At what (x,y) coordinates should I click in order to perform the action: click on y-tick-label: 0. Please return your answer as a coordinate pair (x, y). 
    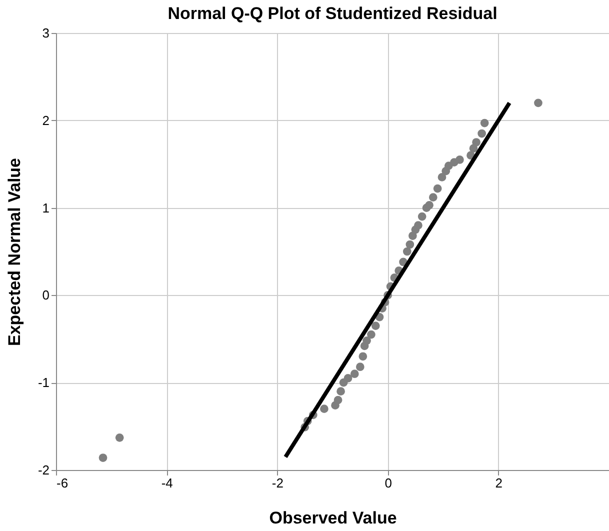
    Looking at the image, I should click on (46, 295).